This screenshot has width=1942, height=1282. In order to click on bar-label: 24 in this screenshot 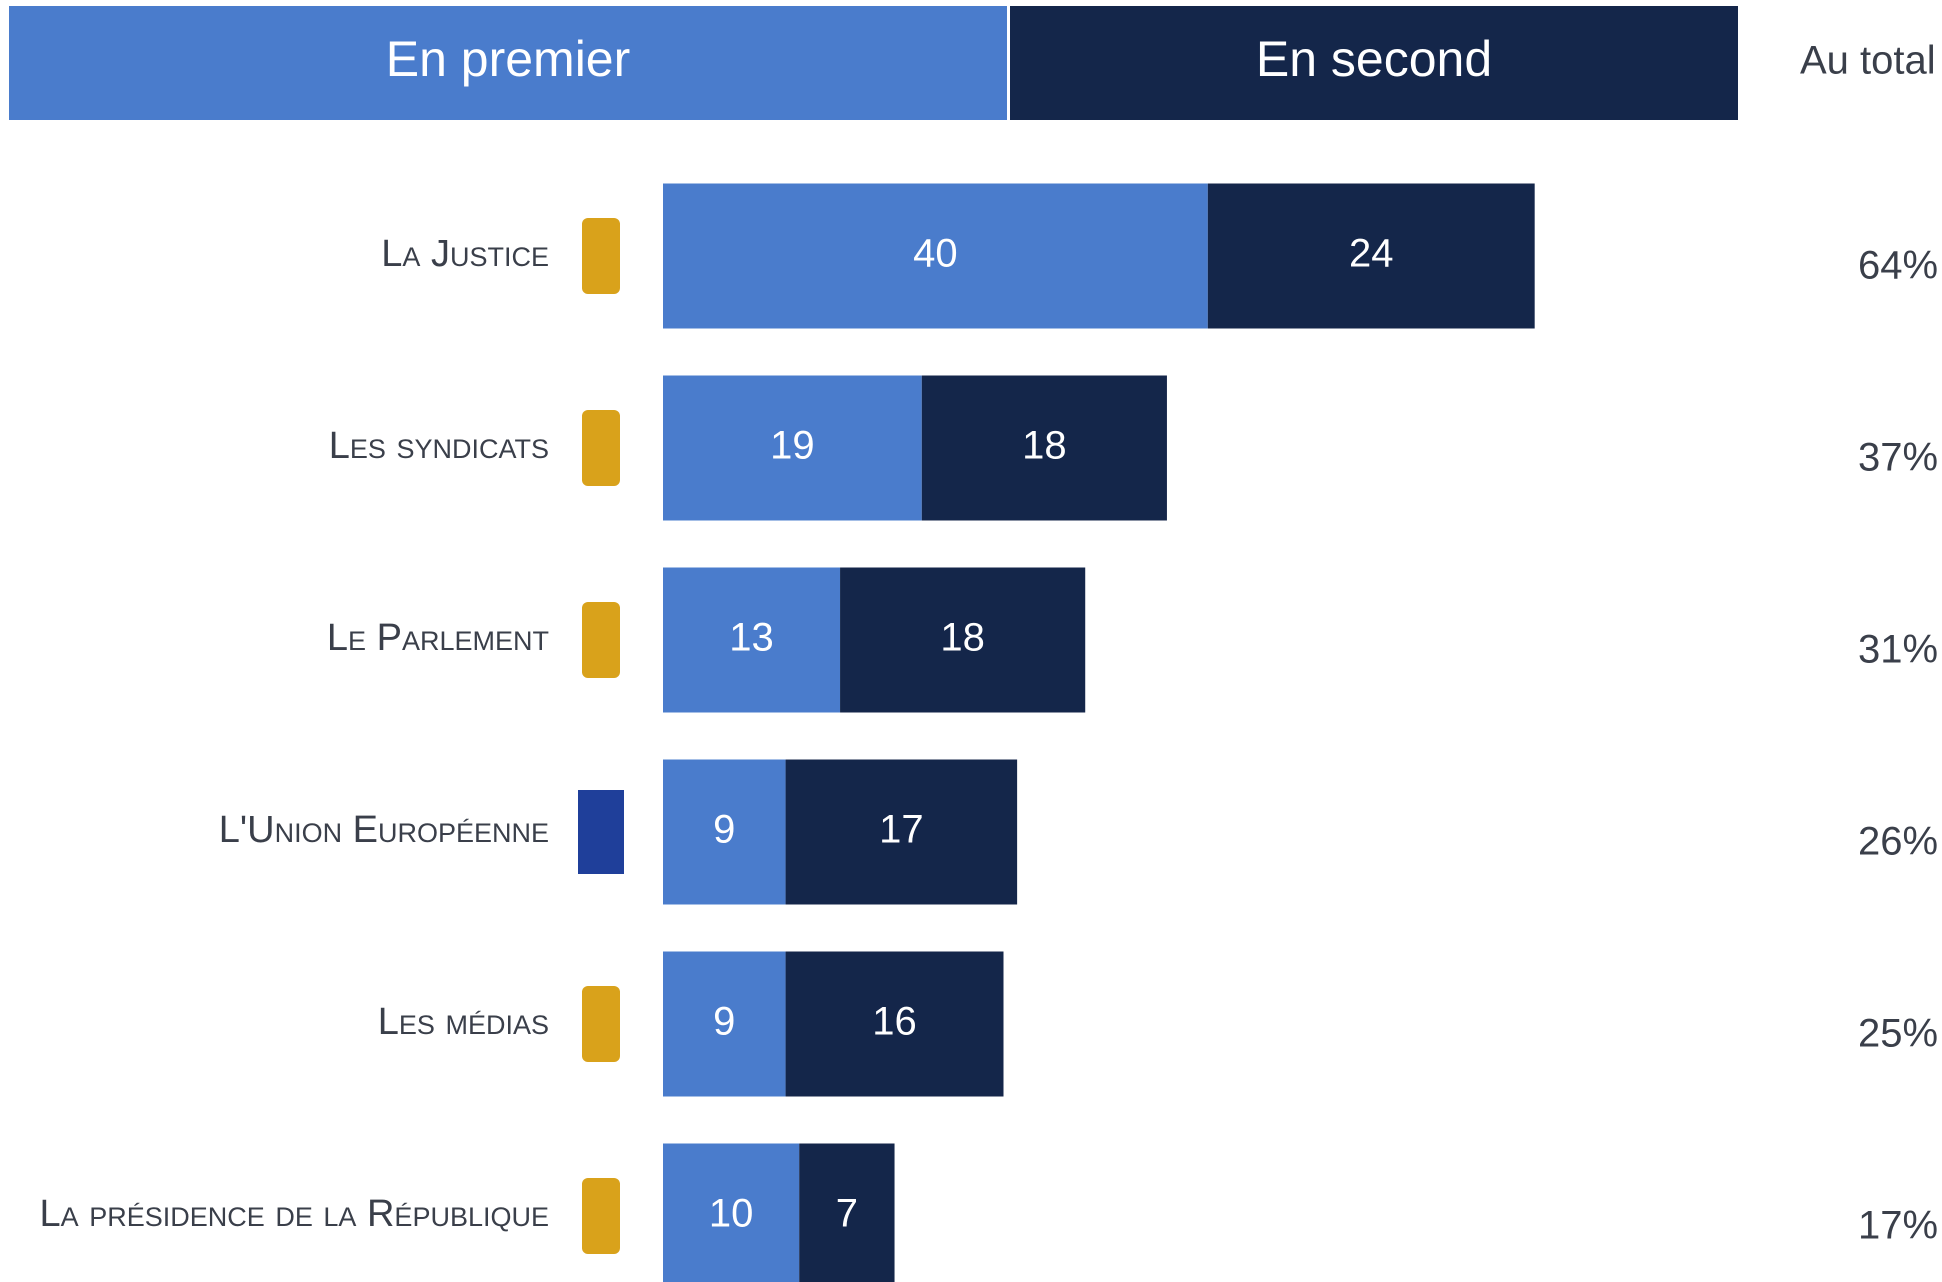, I will do `click(1371, 254)`.